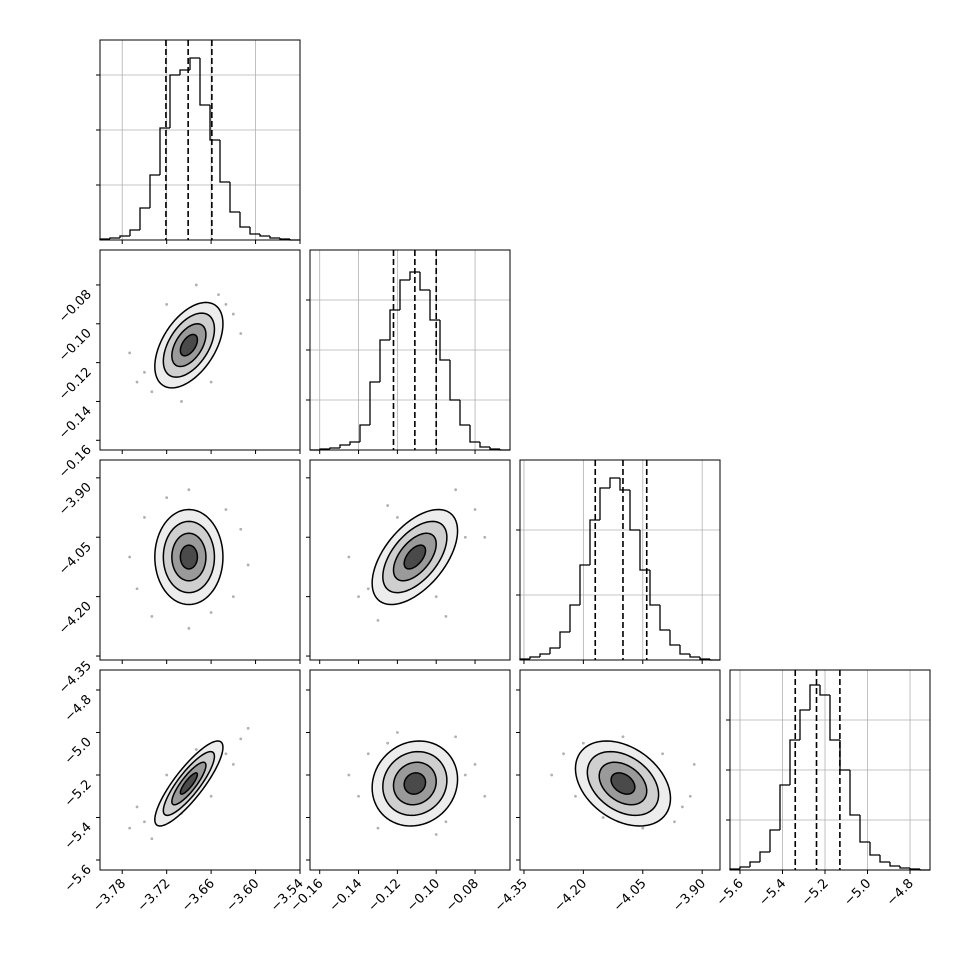 This screenshot has height=970, width=970. What do you see at coordinates (78, 793) in the screenshot?
I see `y-tick-label: −5.2` at bounding box center [78, 793].